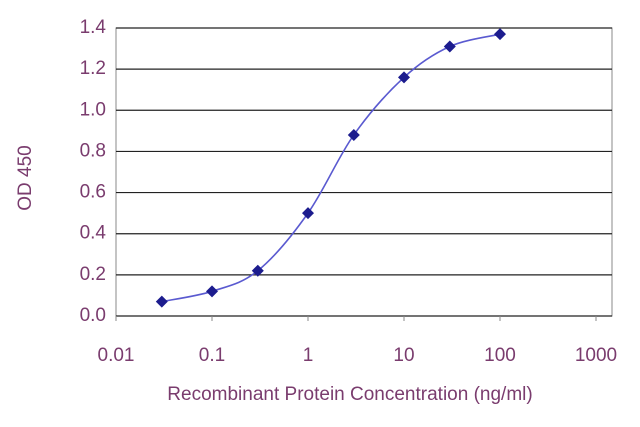 The height and width of the screenshot is (427, 640). What do you see at coordinates (596, 355) in the screenshot?
I see `x-tick-label: 1000` at bounding box center [596, 355].